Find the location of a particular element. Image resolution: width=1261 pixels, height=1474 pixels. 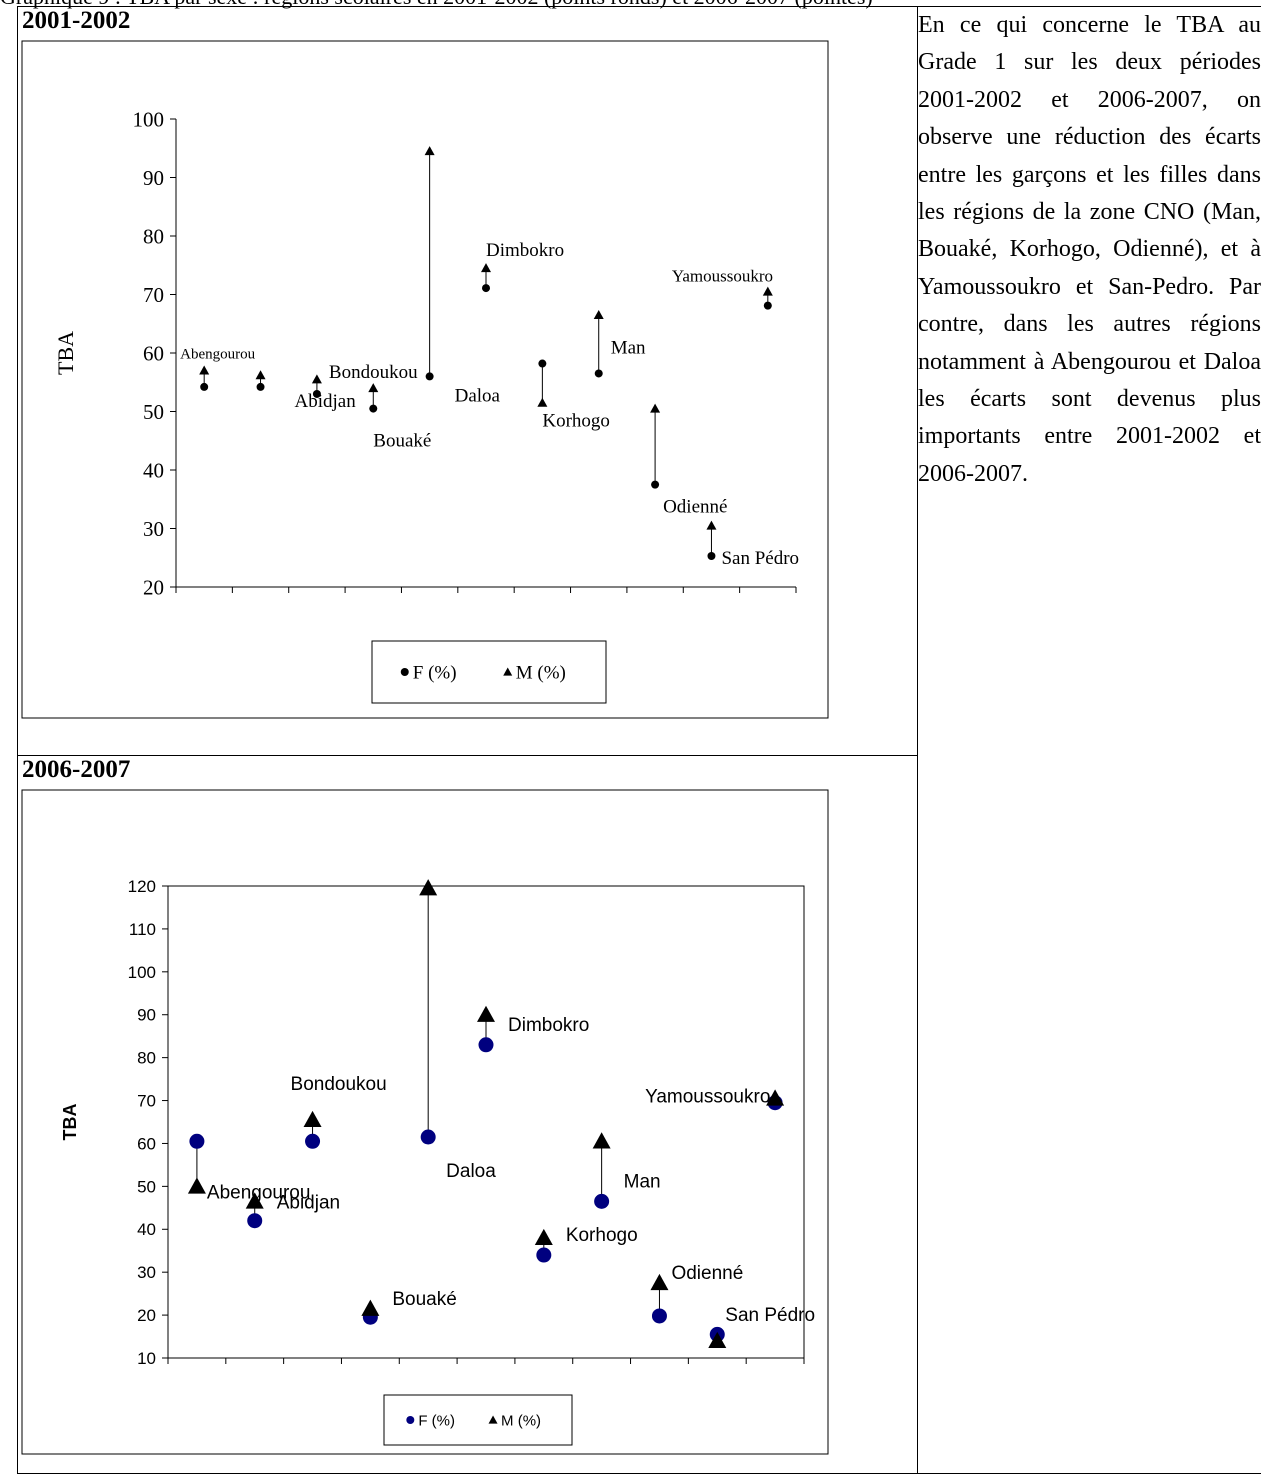

y-tick-label: 120 is located at coordinates (142, 886).